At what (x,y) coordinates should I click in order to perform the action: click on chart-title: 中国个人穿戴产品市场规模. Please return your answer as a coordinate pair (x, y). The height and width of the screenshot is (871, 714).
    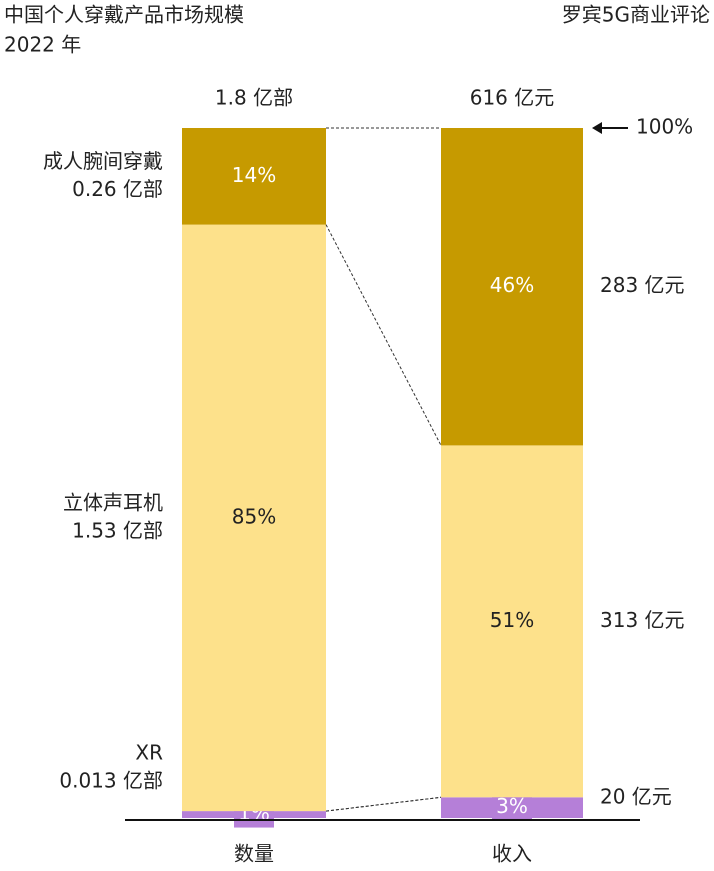
    Looking at the image, I should click on (124, 15).